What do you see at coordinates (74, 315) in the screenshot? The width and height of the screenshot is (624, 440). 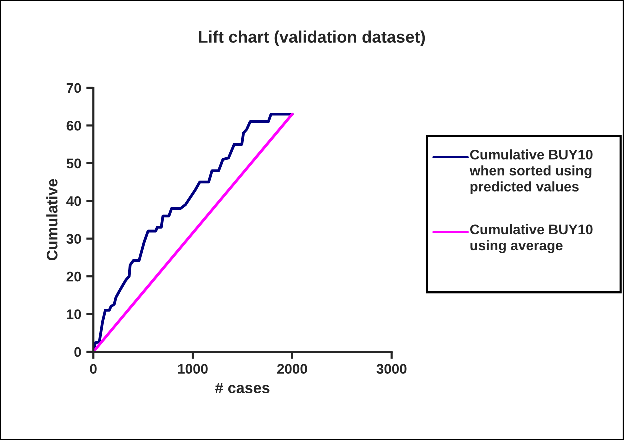 I see `y-tick-label: 10` at bounding box center [74, 315].